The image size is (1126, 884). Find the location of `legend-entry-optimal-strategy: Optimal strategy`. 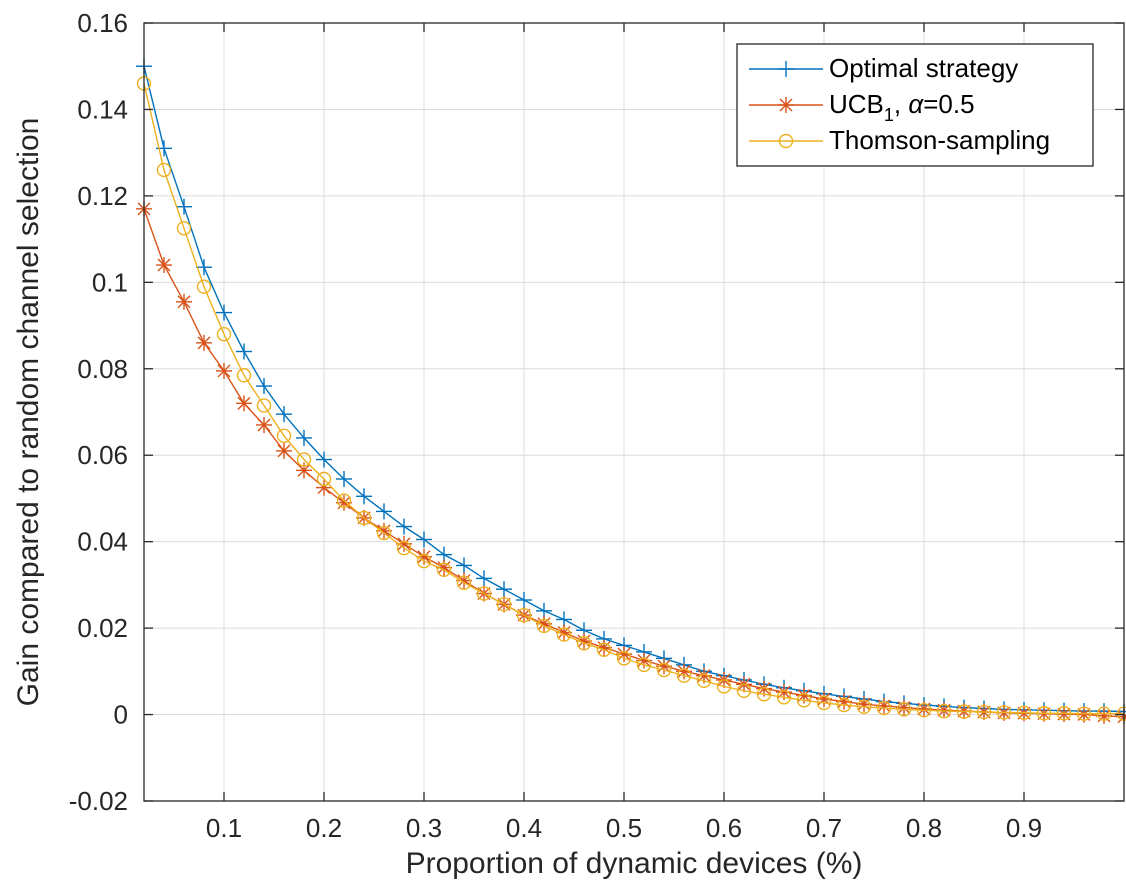

legend-entry-optimal-strategy: Optimal strategy is located at coordinates (923, 68).